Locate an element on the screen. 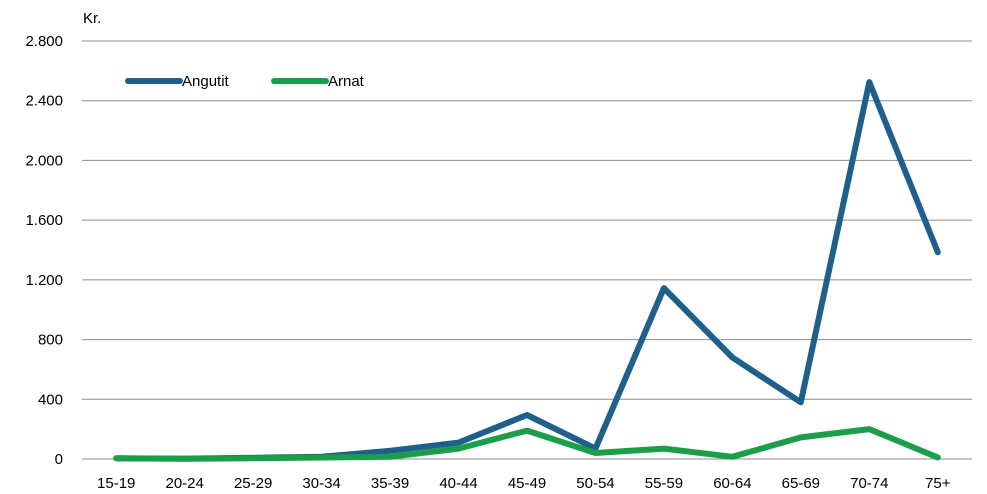  x-tick-label: 55-59 is located at coordinates (664, 483).